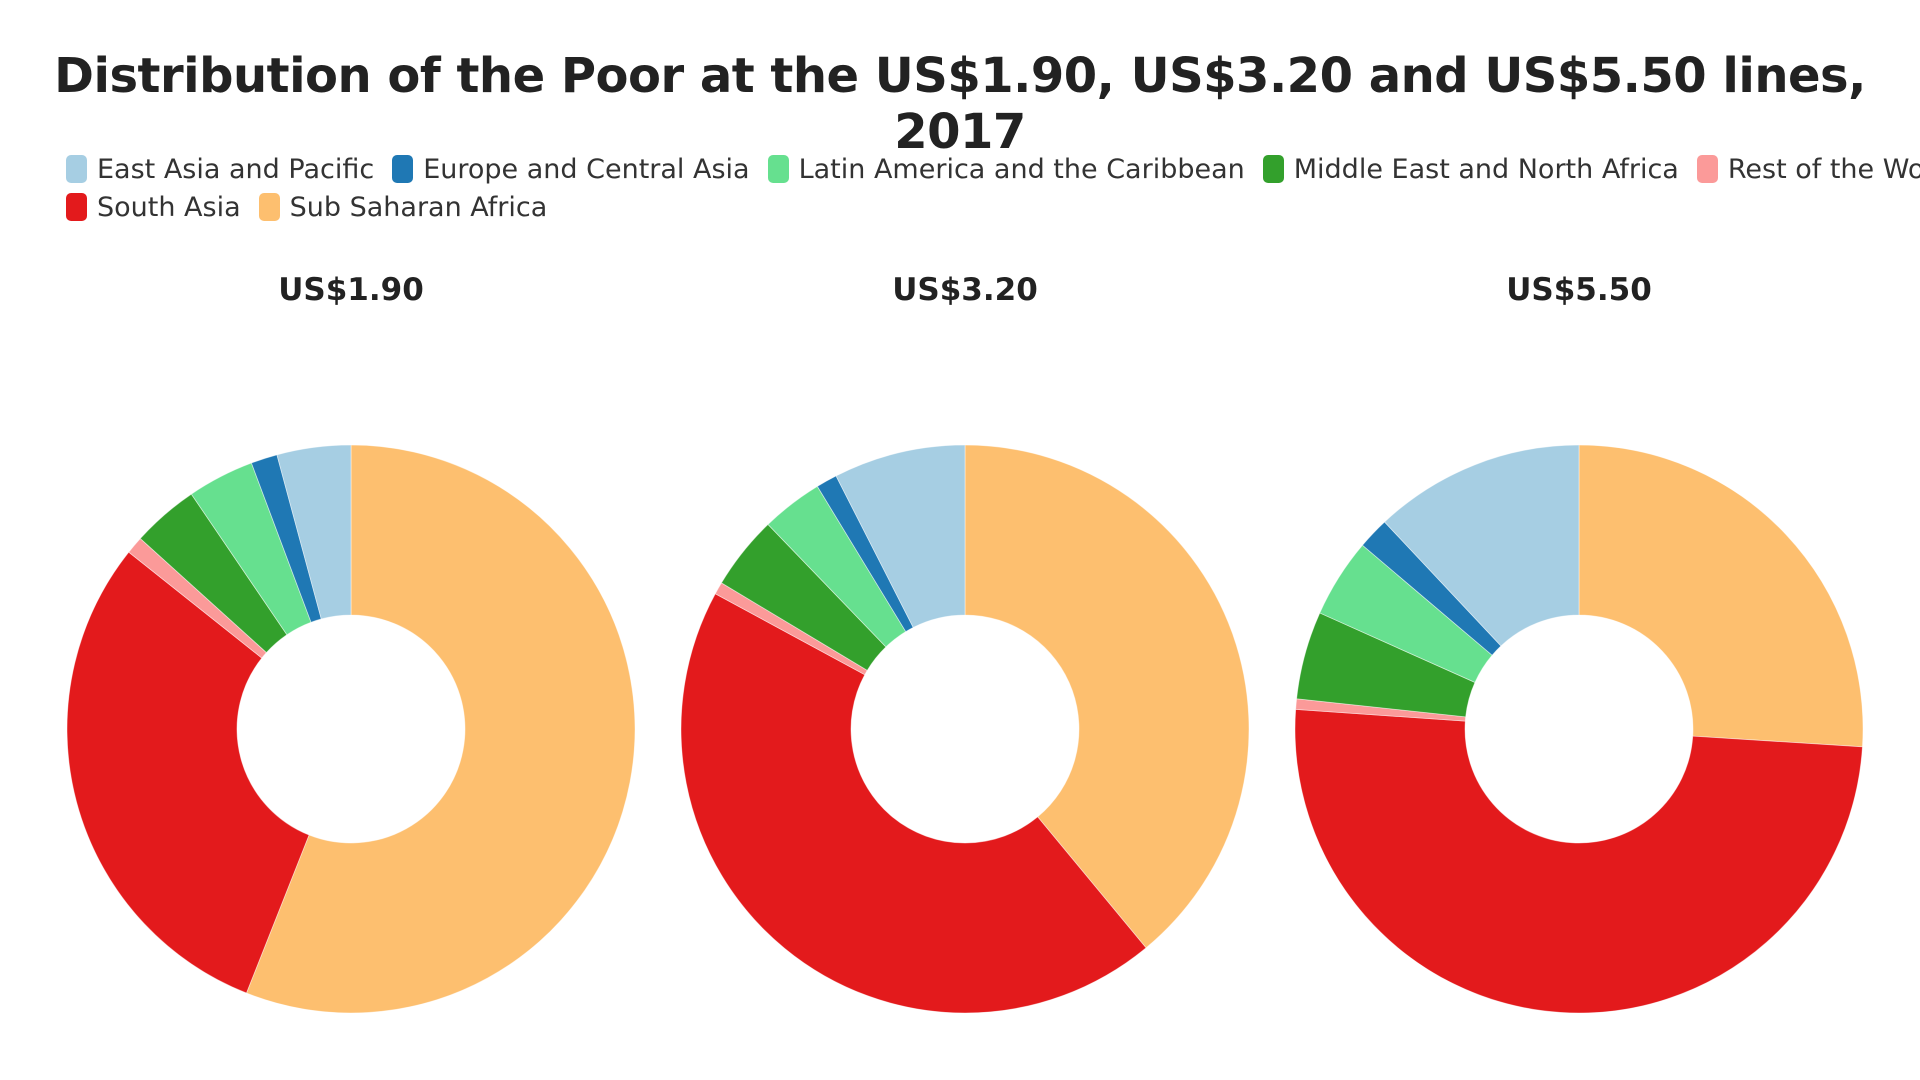 This screenshot has width=1920, height=1080. I want to click on legend-item-middle-east-north-africa: Middle East and North Africa, so click(1470, 169).